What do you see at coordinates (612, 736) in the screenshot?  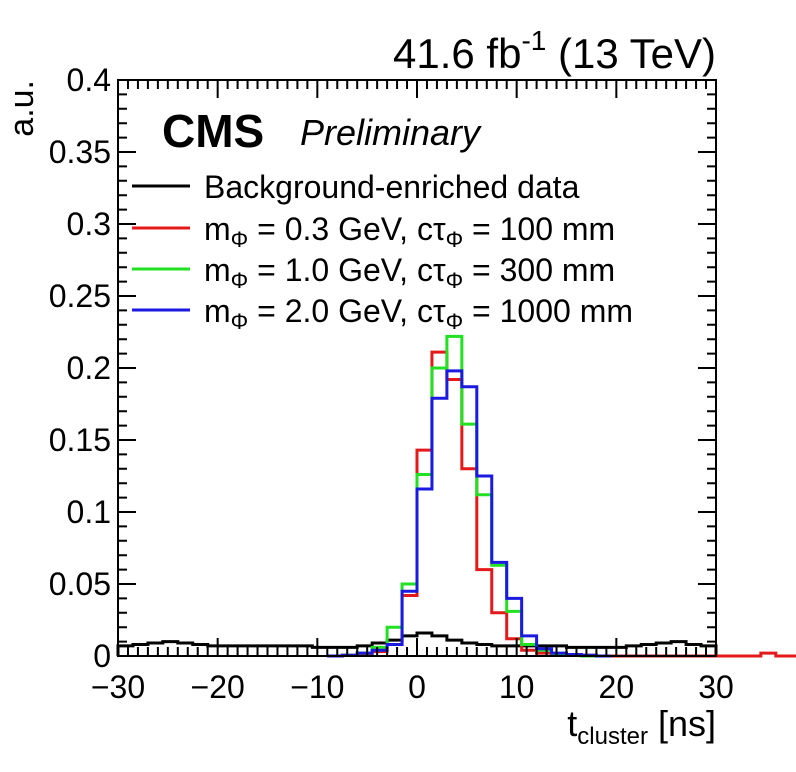 I see `x-axis-label-sub: cluster` at bounding box center [612, 736].